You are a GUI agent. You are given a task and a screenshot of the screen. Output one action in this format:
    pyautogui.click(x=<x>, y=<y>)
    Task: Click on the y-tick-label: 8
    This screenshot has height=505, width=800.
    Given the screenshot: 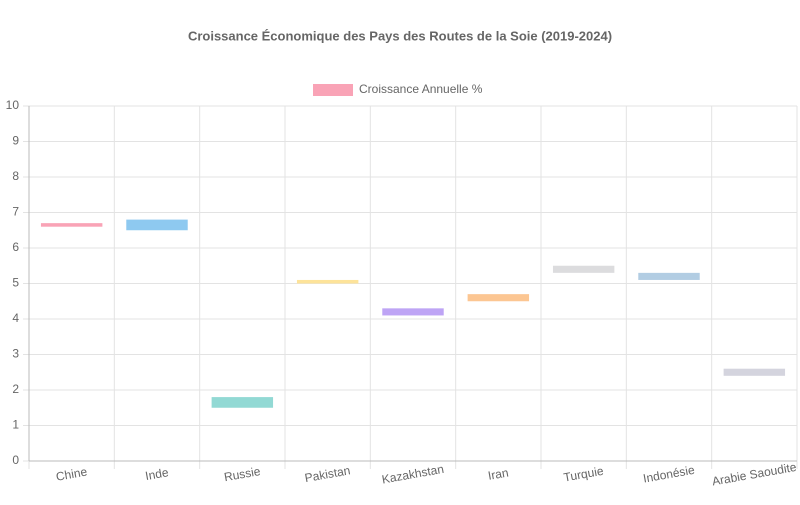 What is the action you would take?
    pyautogui.click(x=15, y=176)
    